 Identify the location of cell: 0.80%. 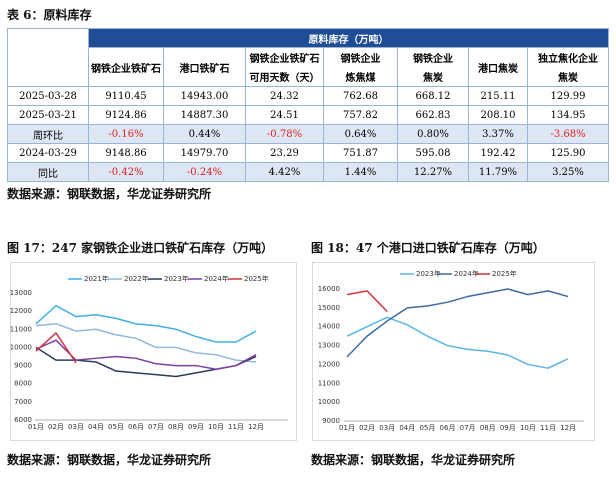
(433, 134).